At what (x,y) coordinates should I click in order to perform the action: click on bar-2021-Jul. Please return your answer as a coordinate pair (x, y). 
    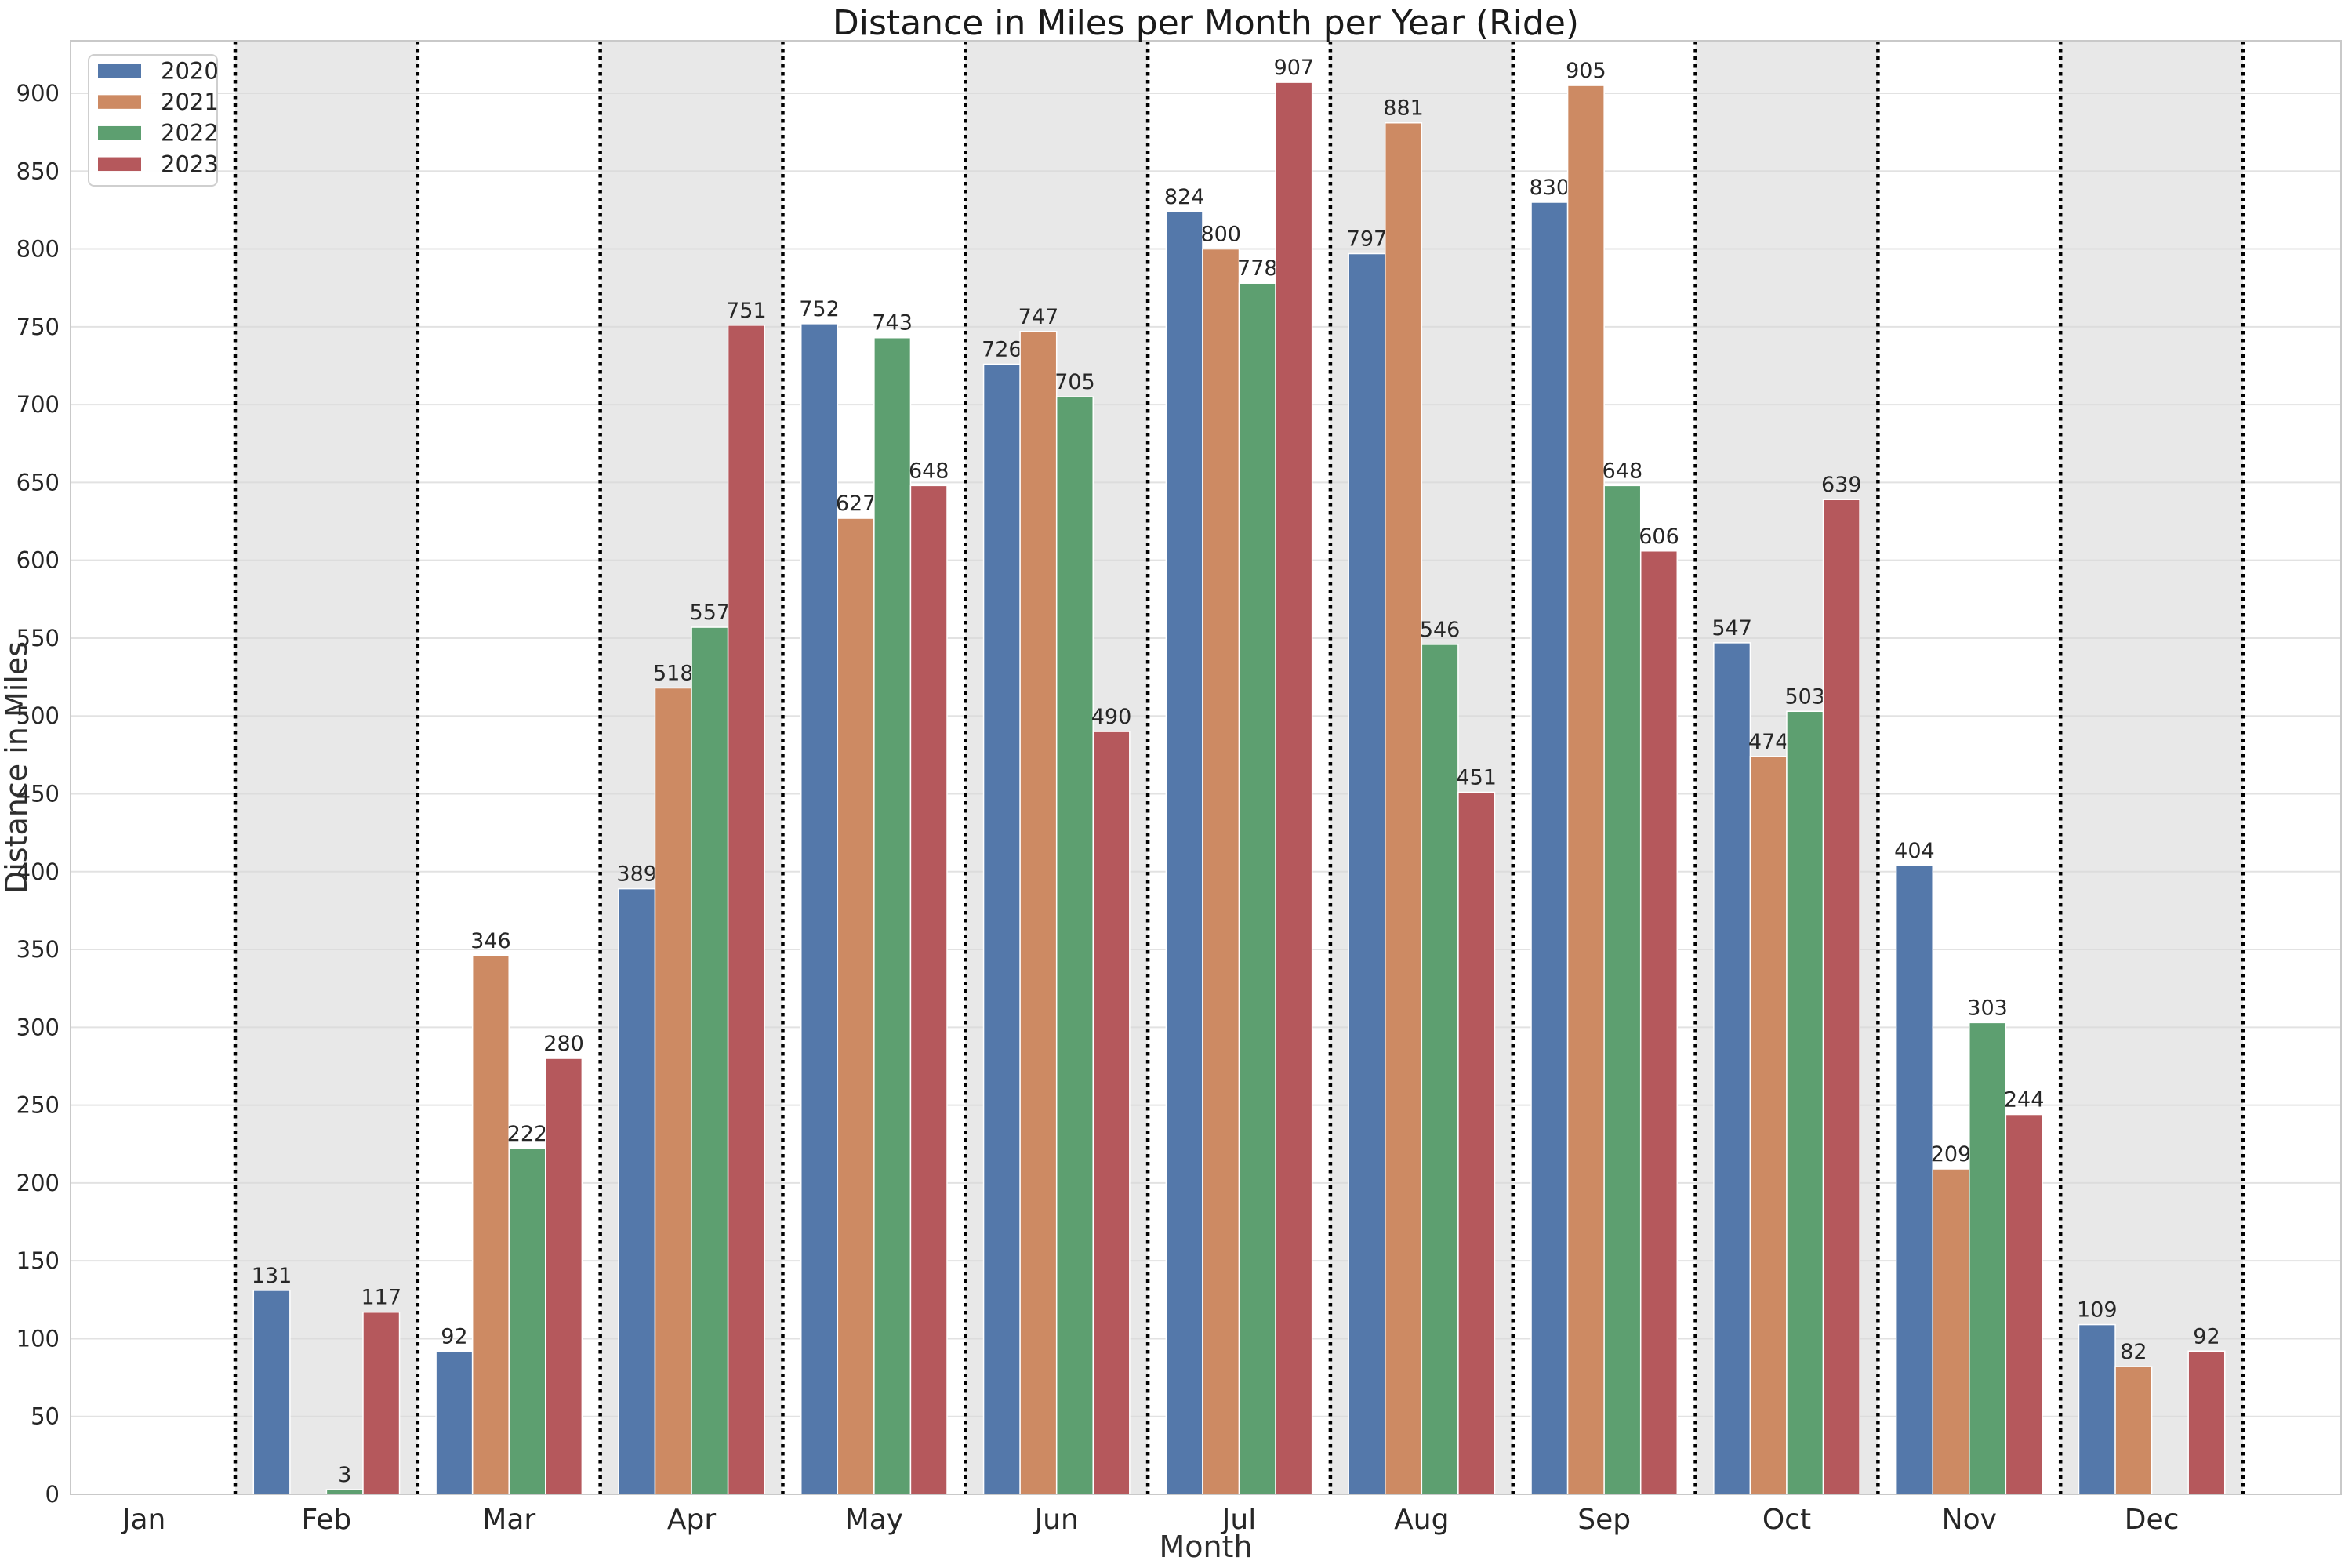
    Looking at the image, I should click on (1221, 872).